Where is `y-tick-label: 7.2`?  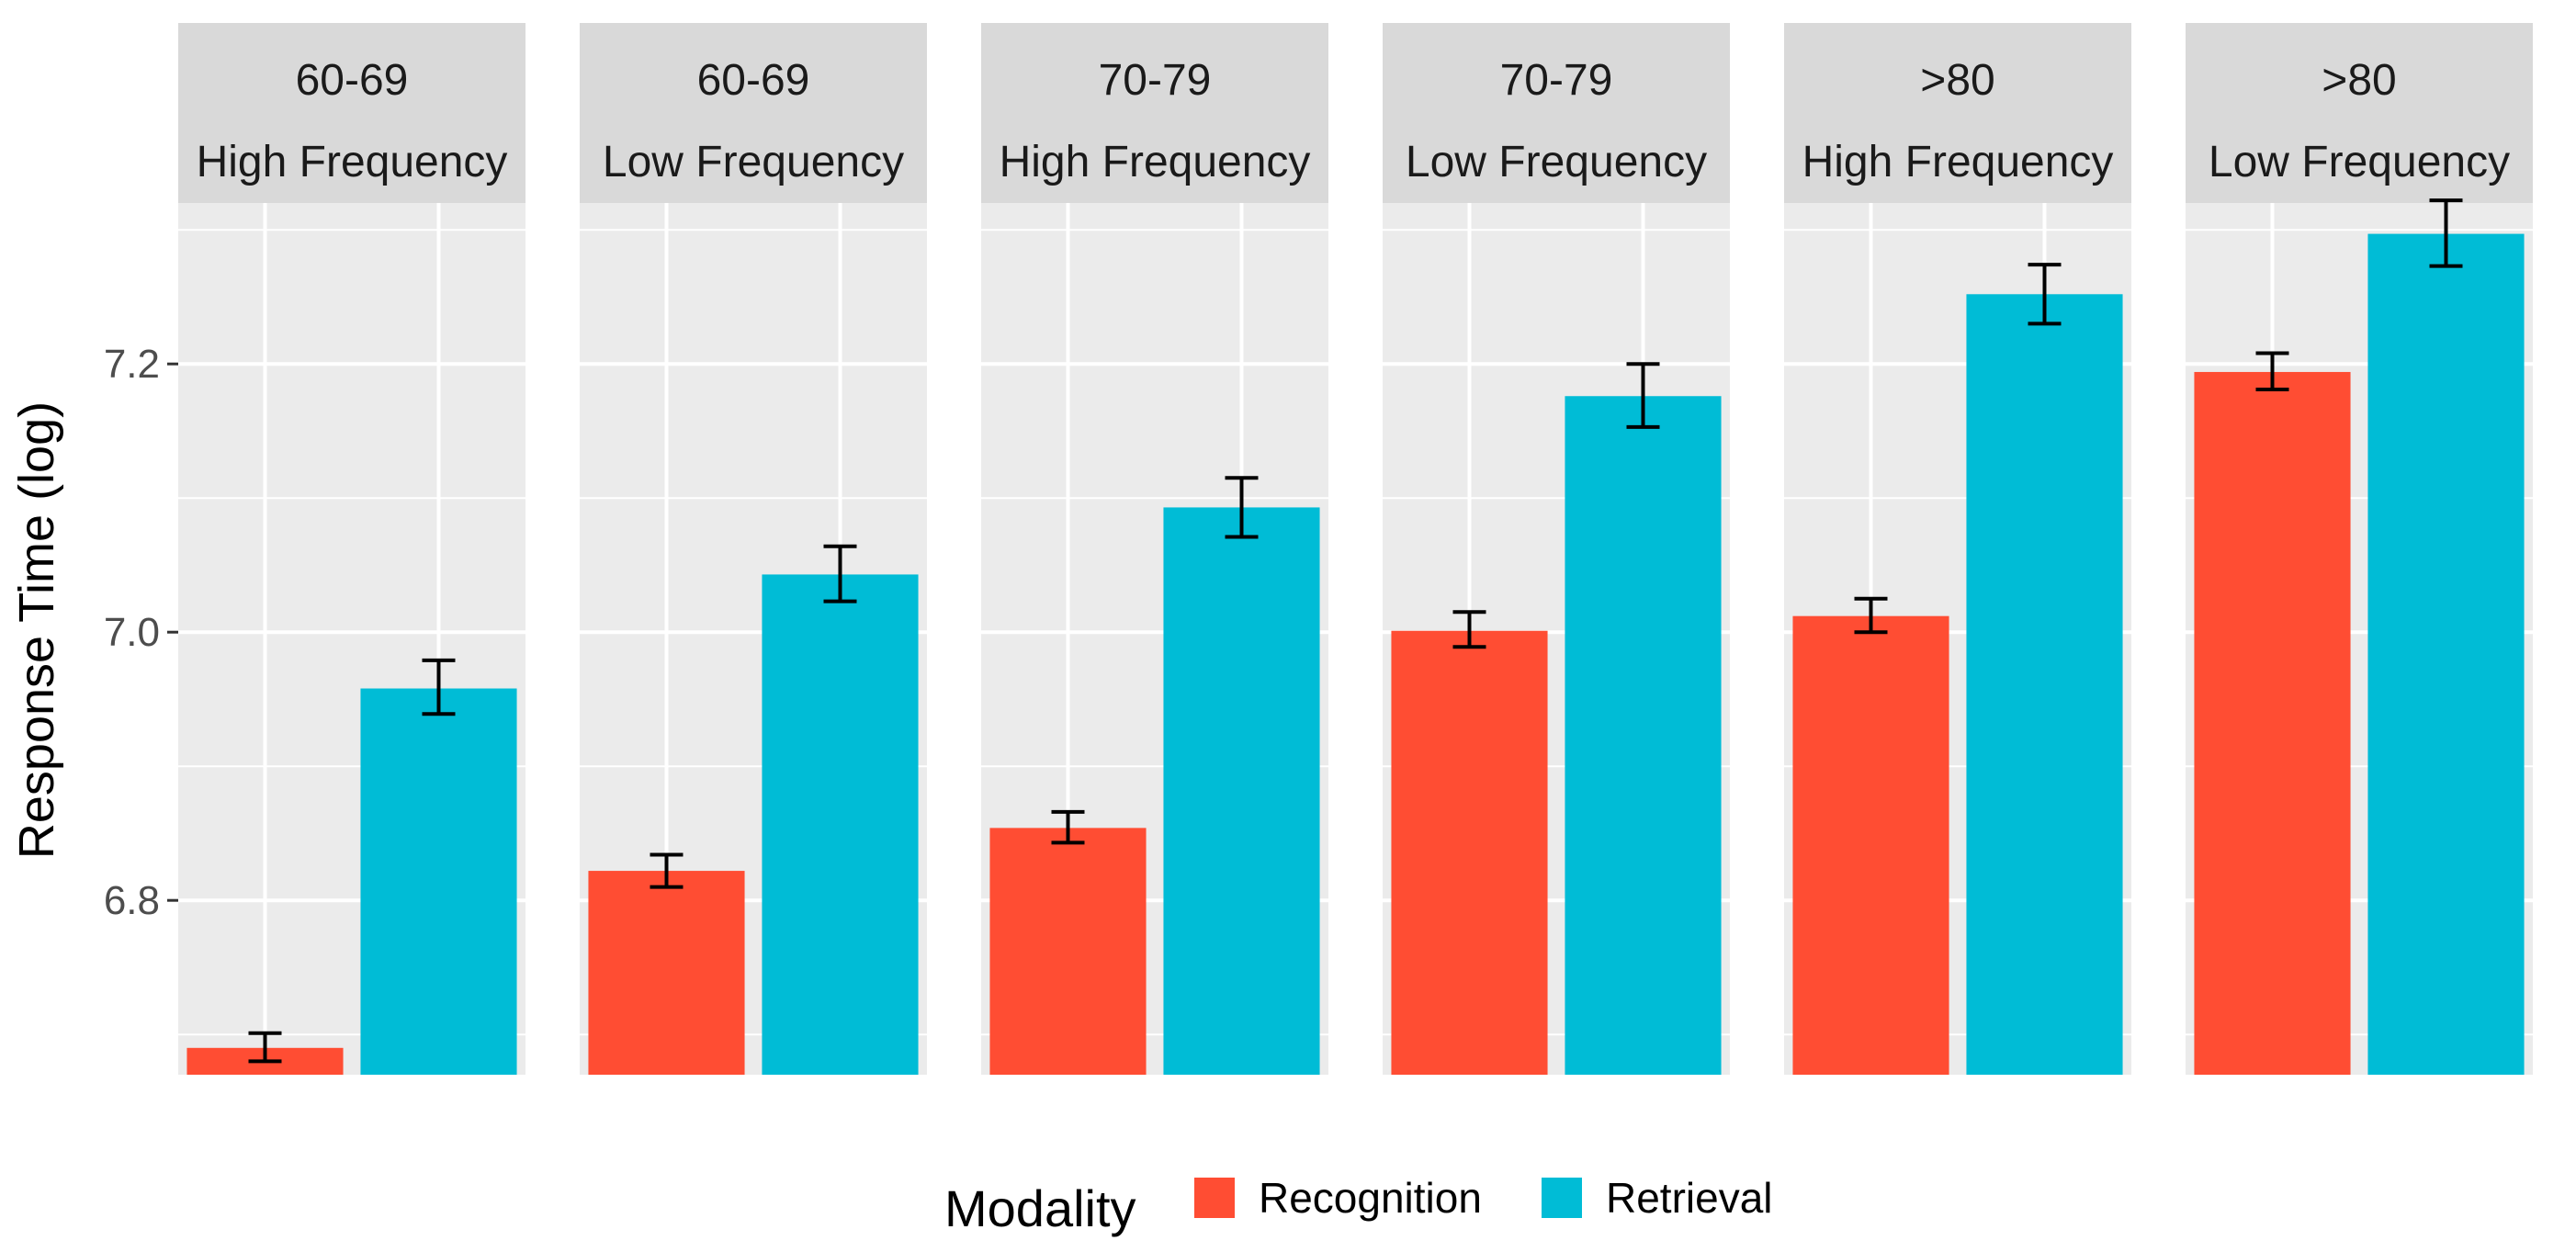
y-tick-label: 7.2 is located at coordinates (132, 364).